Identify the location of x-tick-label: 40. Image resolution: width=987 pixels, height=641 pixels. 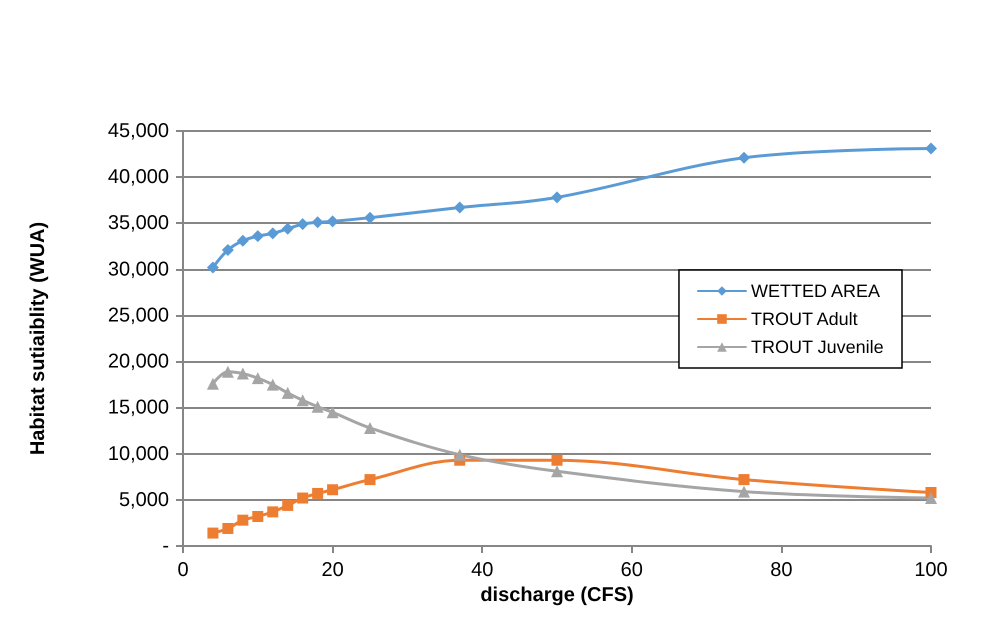
(482, 570).